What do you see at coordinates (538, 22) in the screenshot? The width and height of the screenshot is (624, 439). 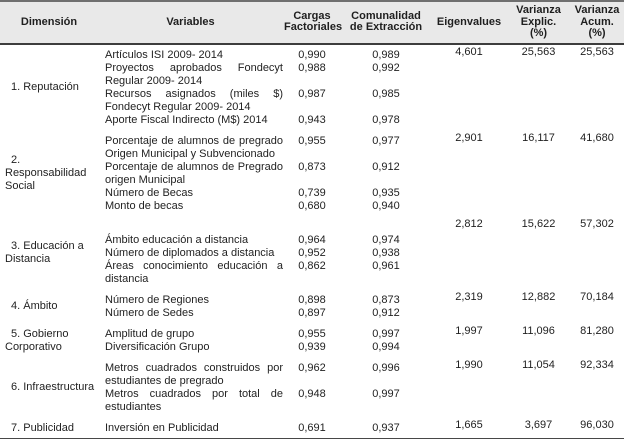 I see `column-header-varianza-explic: Varianza Explic. (%)` at bounding box center [538, 22].